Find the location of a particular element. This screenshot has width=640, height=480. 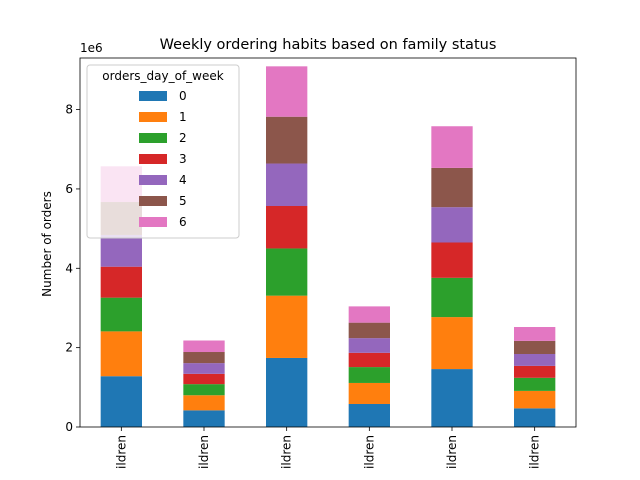

legend-title: orders_day_of_week is located at coordinates (162, 76).